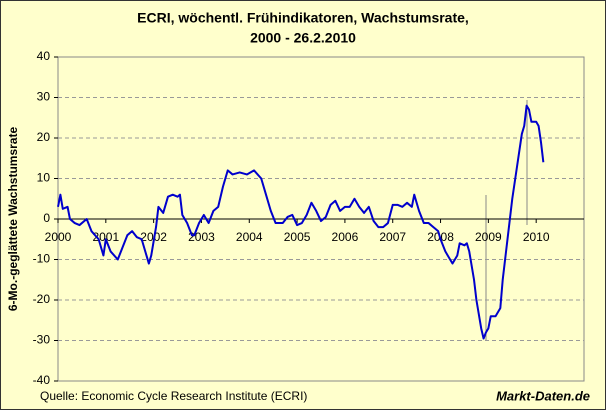  What do you see at coordinates (297, 237) in the screenshot?
I see `x-tick-label: 2005` at bounding box center [297, 237].